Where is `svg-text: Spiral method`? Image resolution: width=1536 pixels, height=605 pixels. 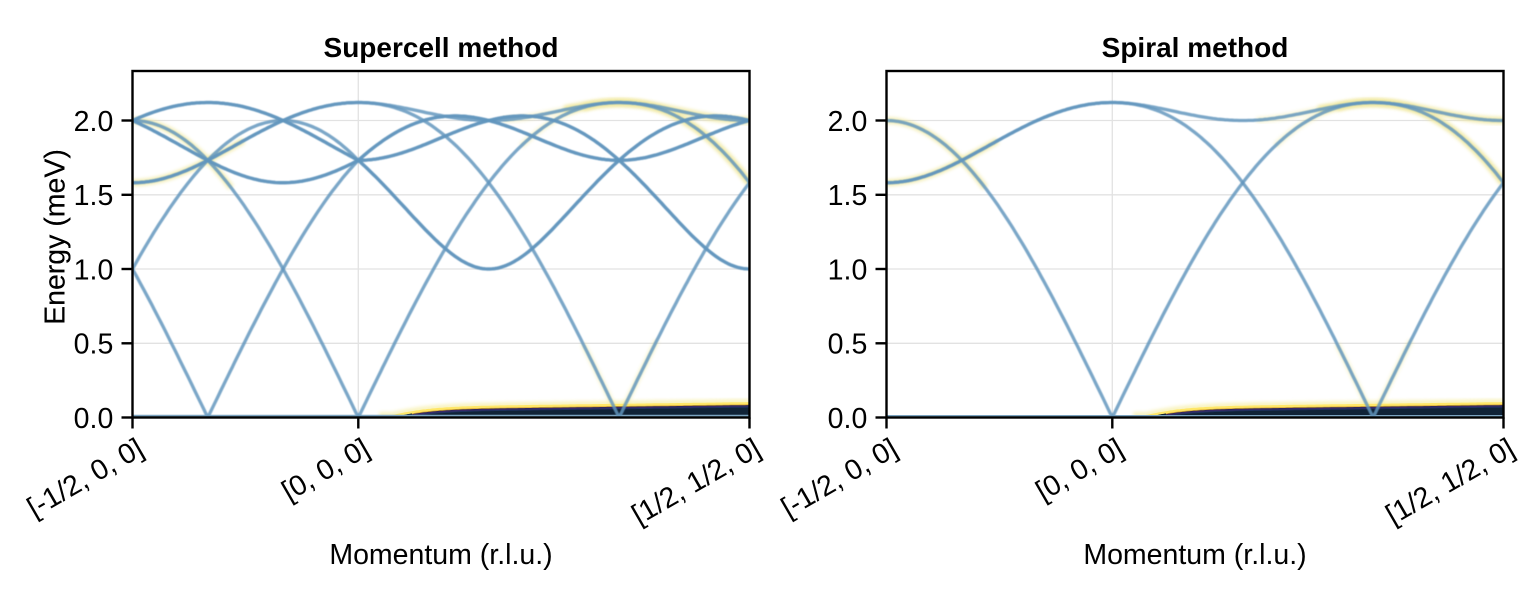
svg-text: Spiral method is located at coordinates (1195, 47).